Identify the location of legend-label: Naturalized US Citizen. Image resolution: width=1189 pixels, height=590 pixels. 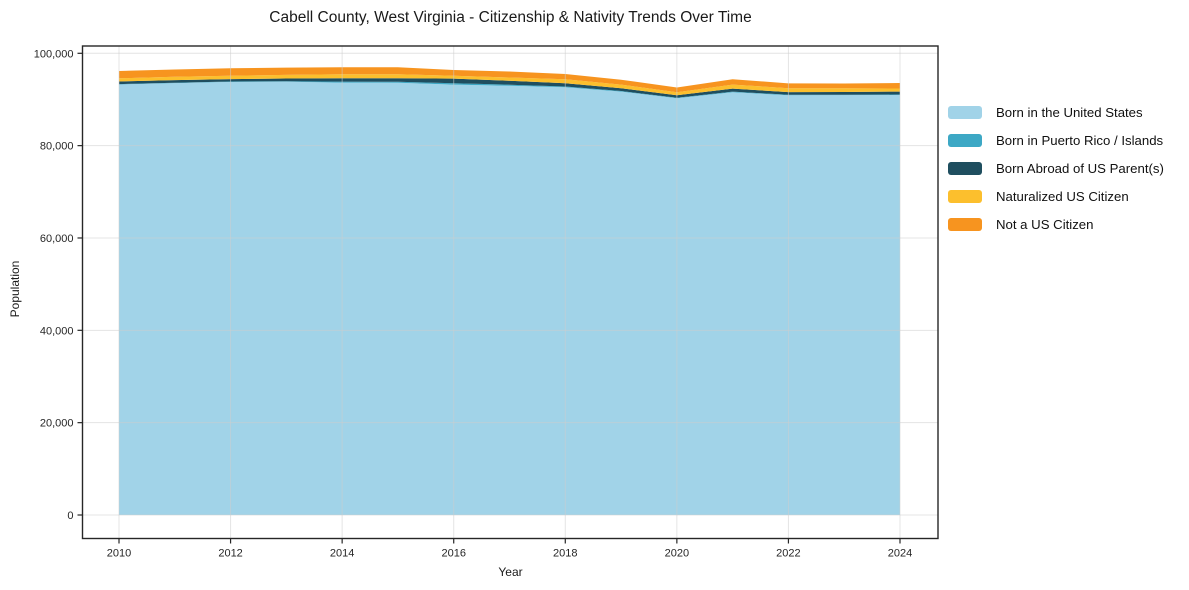
(1062, 196).